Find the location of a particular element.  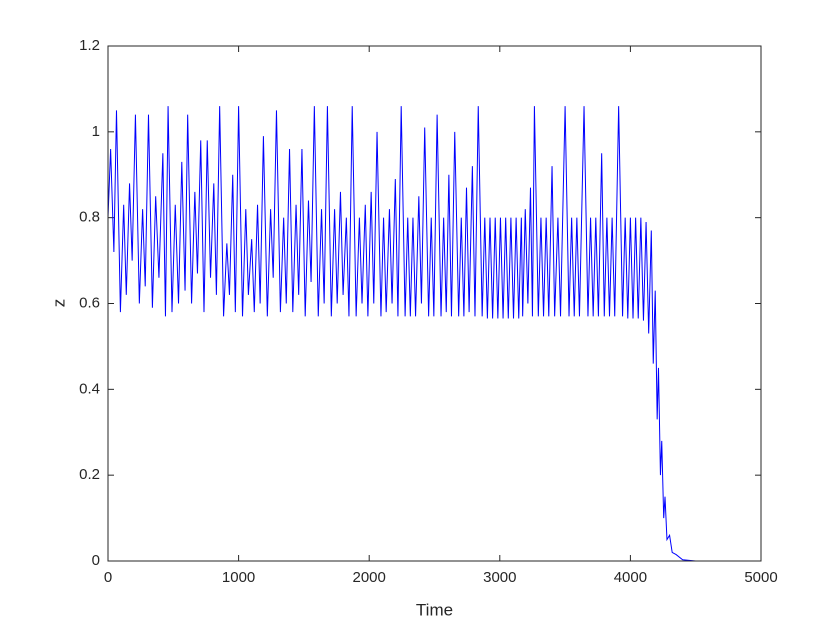

y-tick-label: 0 is located at coordinates (96, 560).